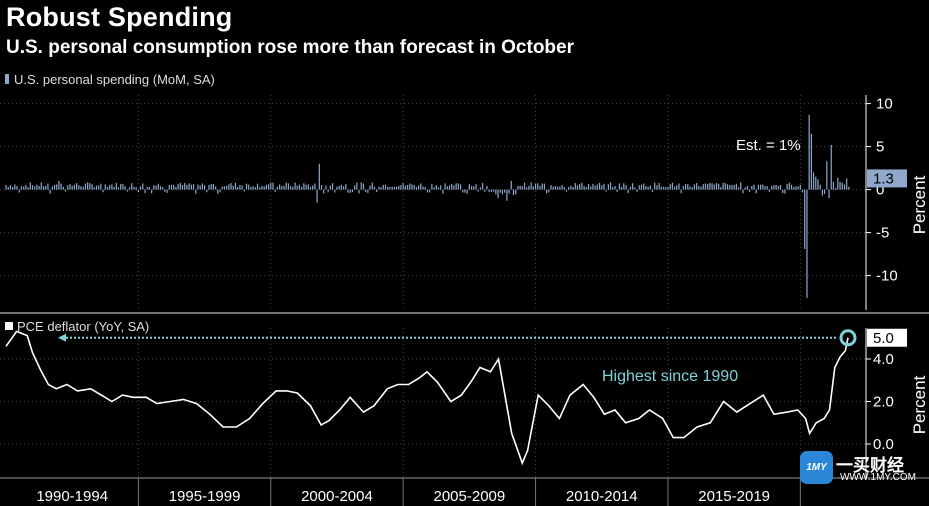  Describe the element at coordinates (884, 104) in the screenshot. I see `top-y-tick-label: 10` at that location.